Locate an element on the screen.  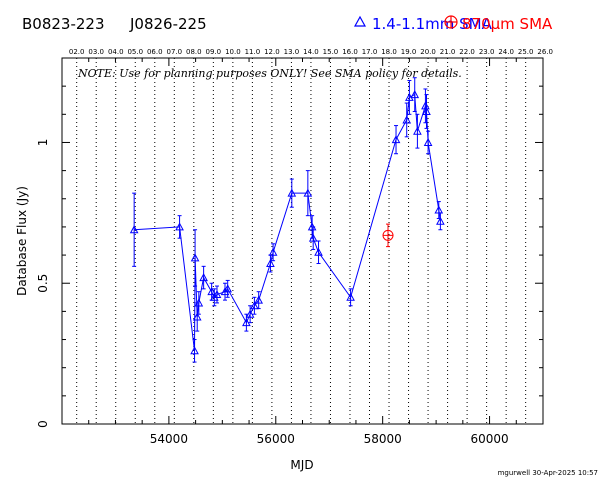
x-tick-label: 54000 is located at coordinates (169, 439).